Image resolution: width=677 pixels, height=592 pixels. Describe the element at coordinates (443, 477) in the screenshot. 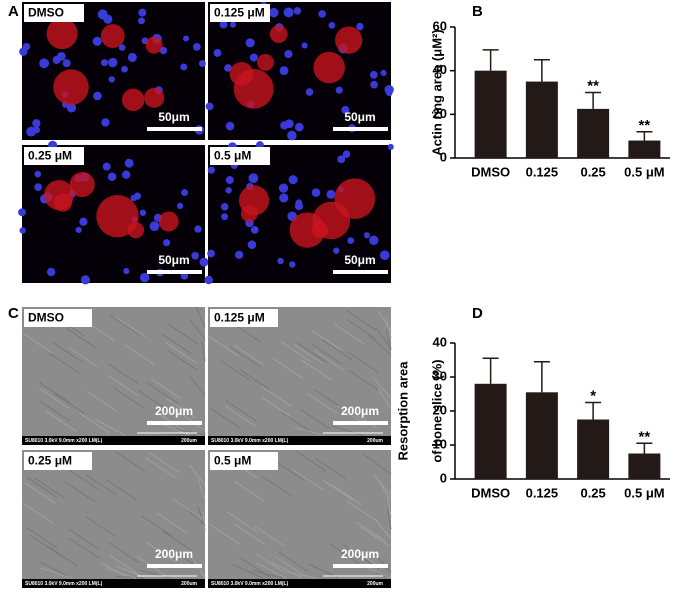

I see `y-tick-label: 0` at that location.